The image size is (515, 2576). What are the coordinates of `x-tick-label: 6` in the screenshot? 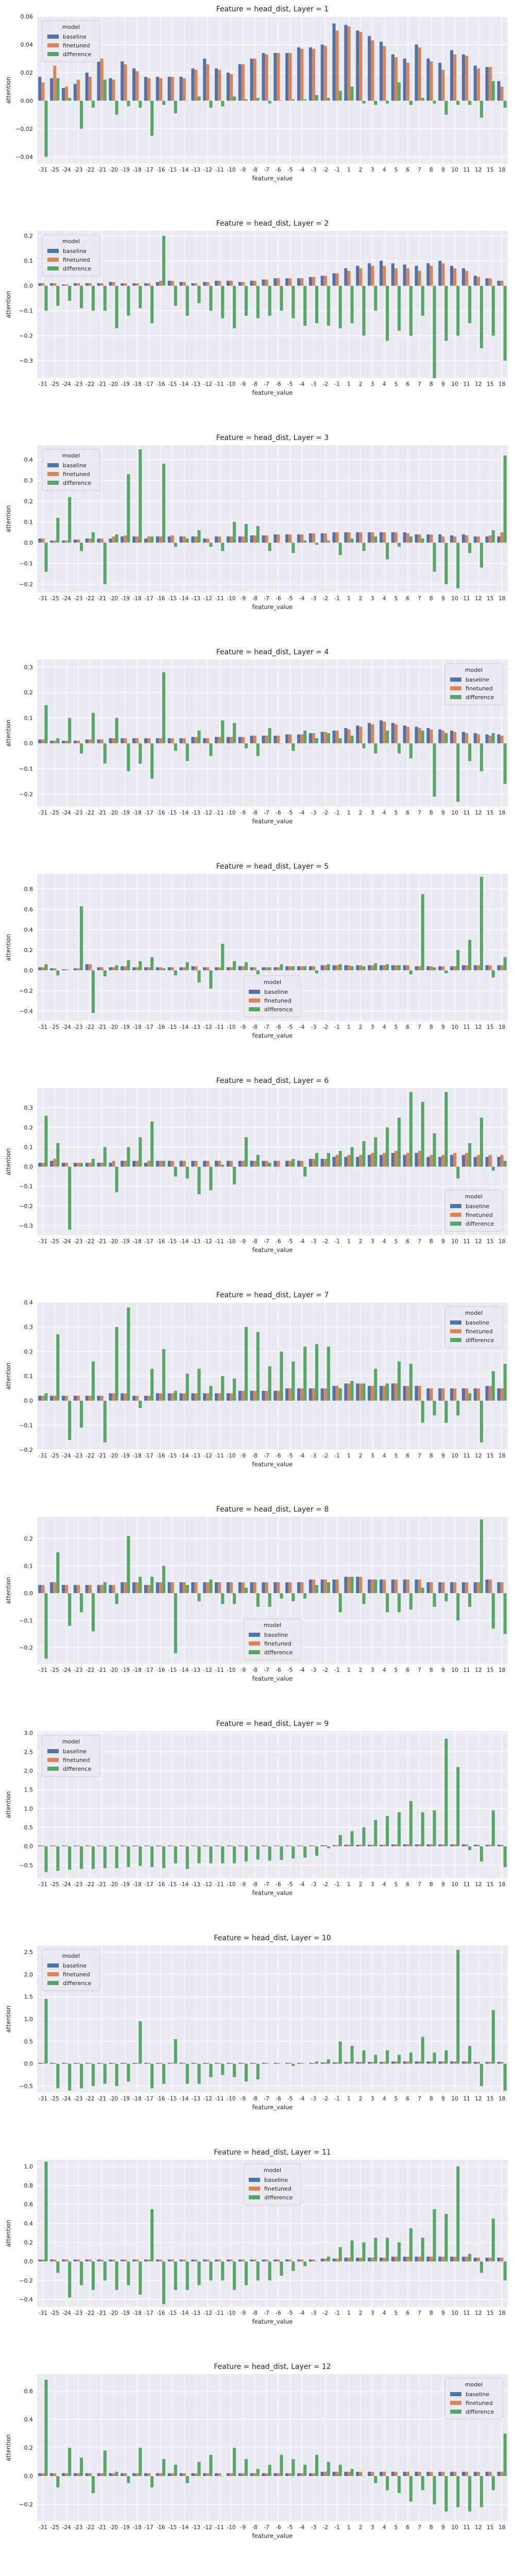 It's located at (407, 2313).